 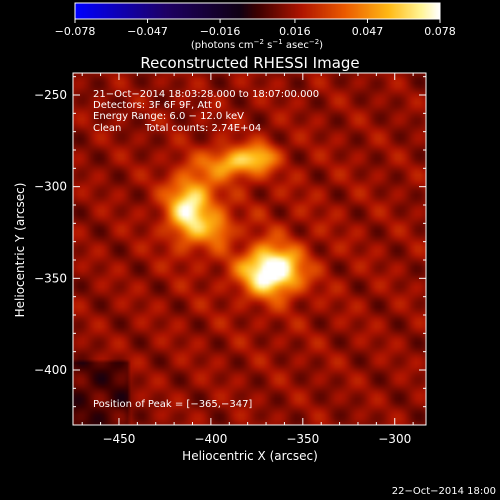 I want to click on annotation-time: 21−Oct−2014 18:03:28.000 to 18:07:00.000, so click(x=206, y=94).